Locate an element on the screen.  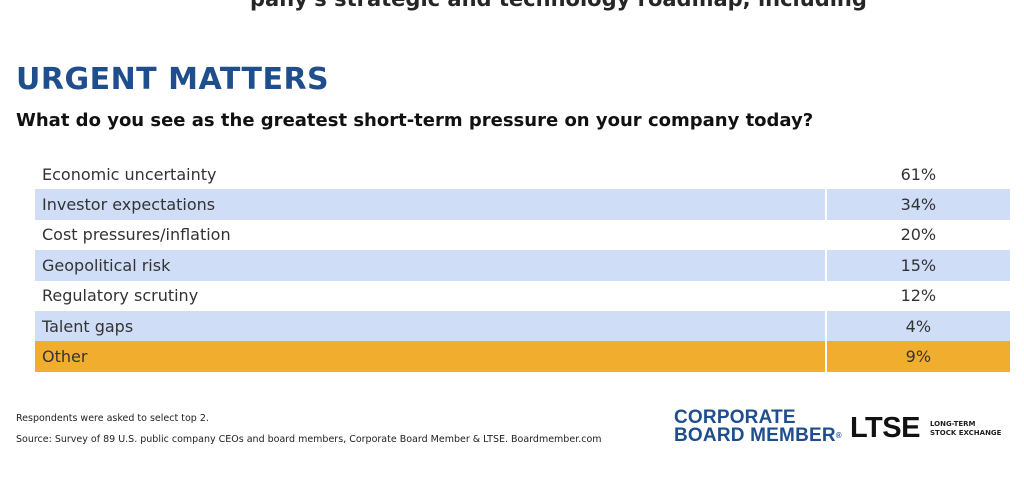
table-row: Investor expectations 34% is located at coordinates (522, 204).